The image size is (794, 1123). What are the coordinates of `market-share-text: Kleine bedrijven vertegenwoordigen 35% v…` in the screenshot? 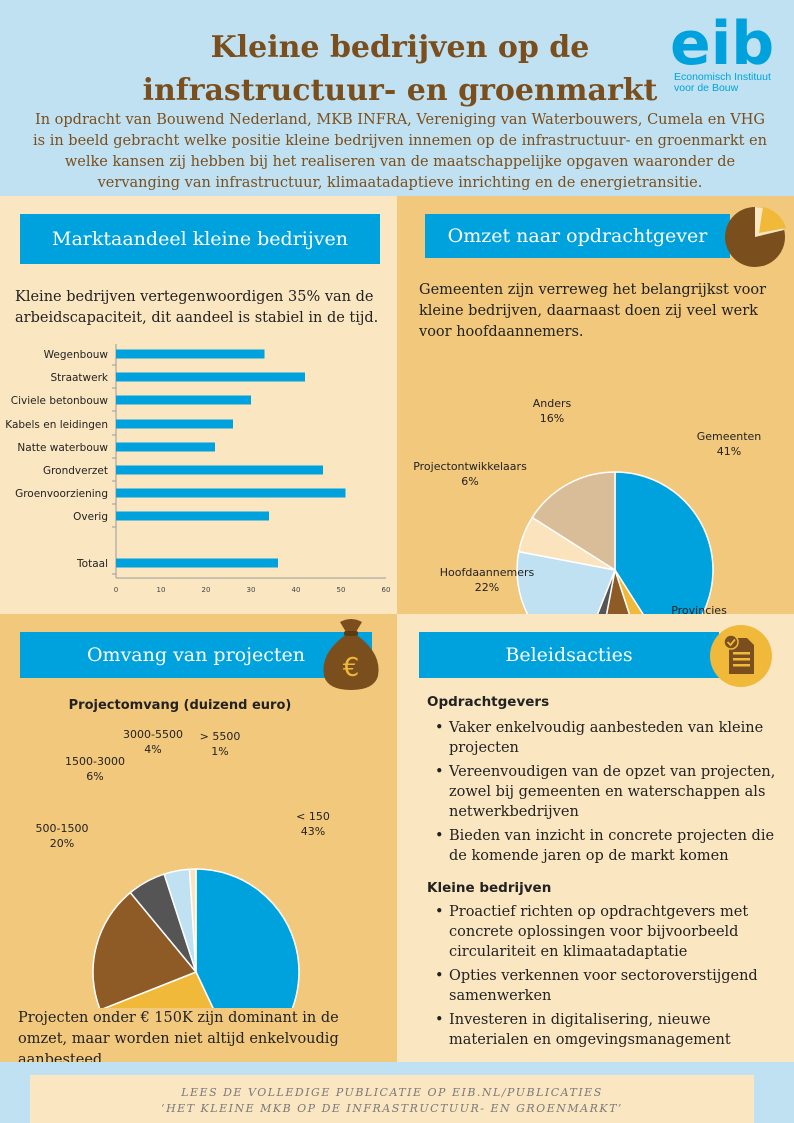 It's located at (197, 307).